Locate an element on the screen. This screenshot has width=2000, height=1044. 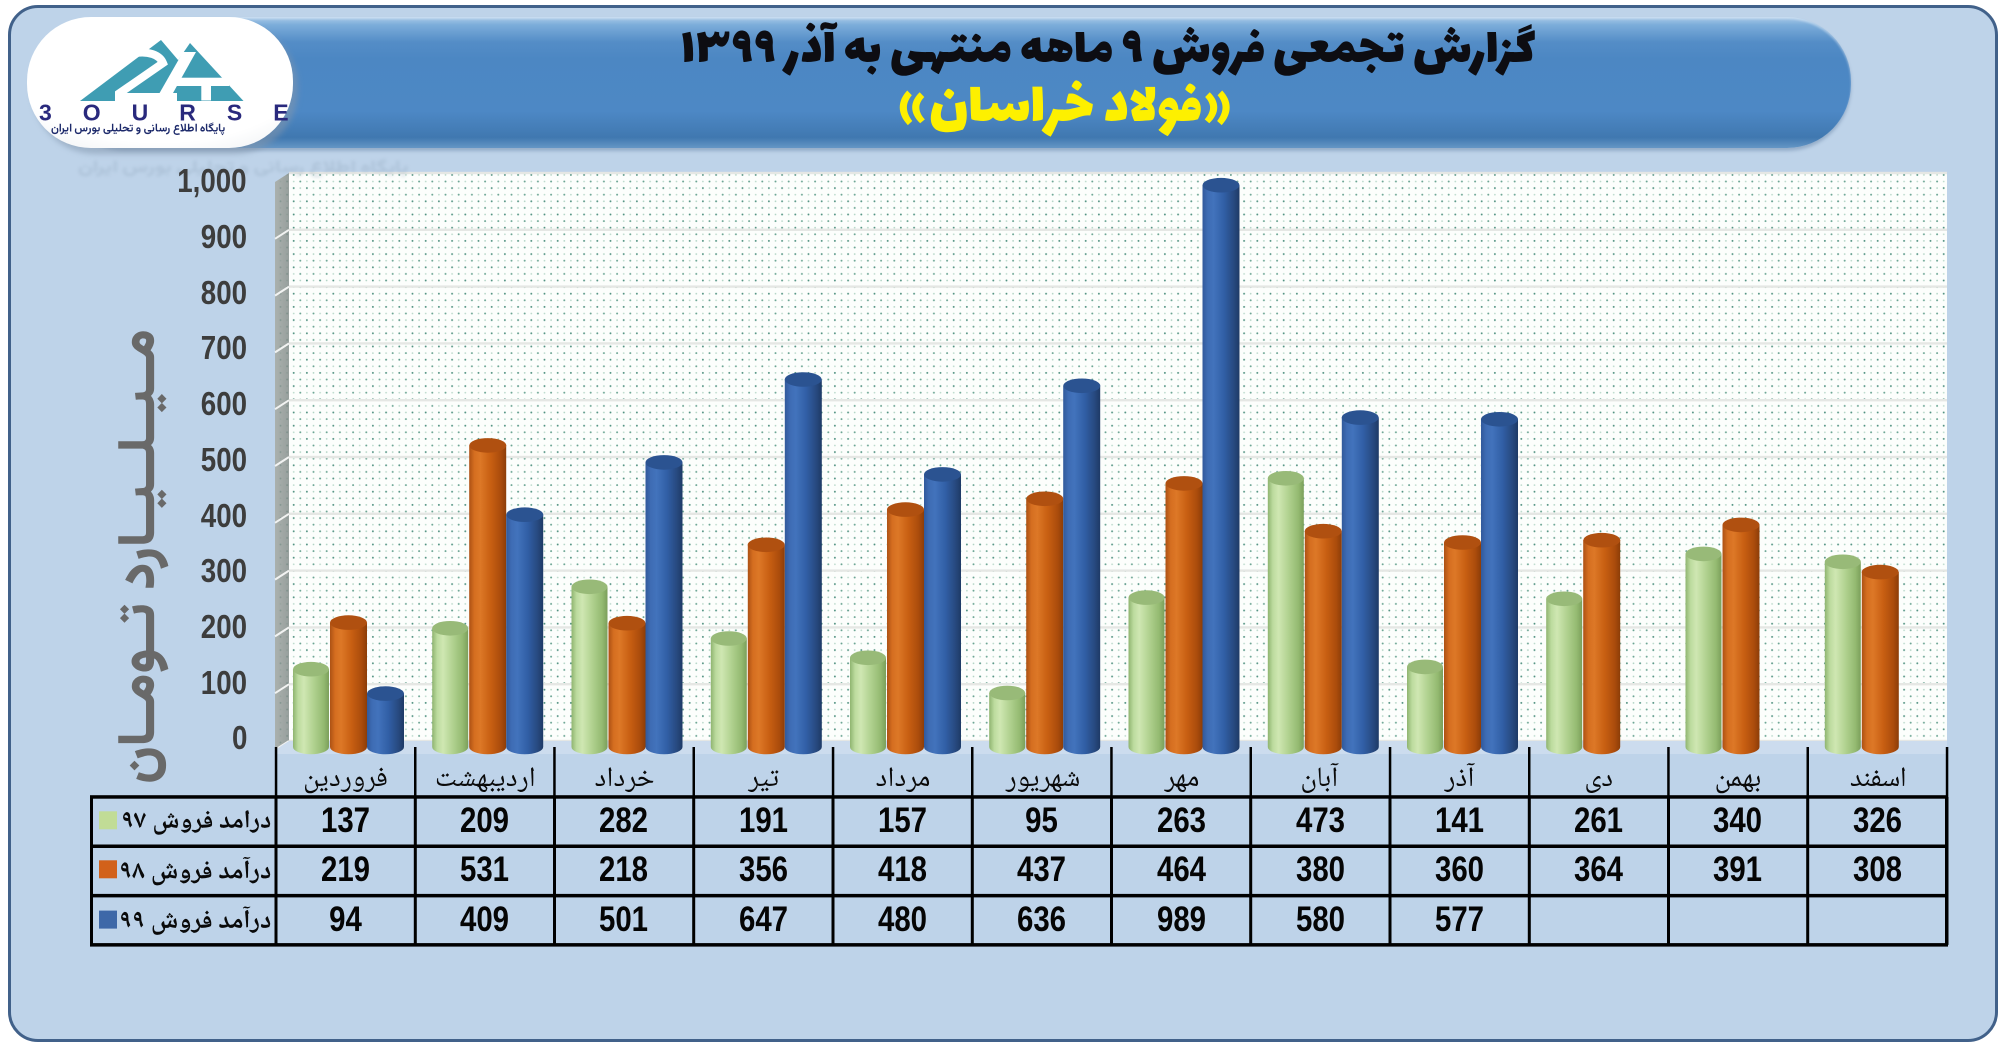
svg-text: 3OURSE is located at coordinates (179, 113).